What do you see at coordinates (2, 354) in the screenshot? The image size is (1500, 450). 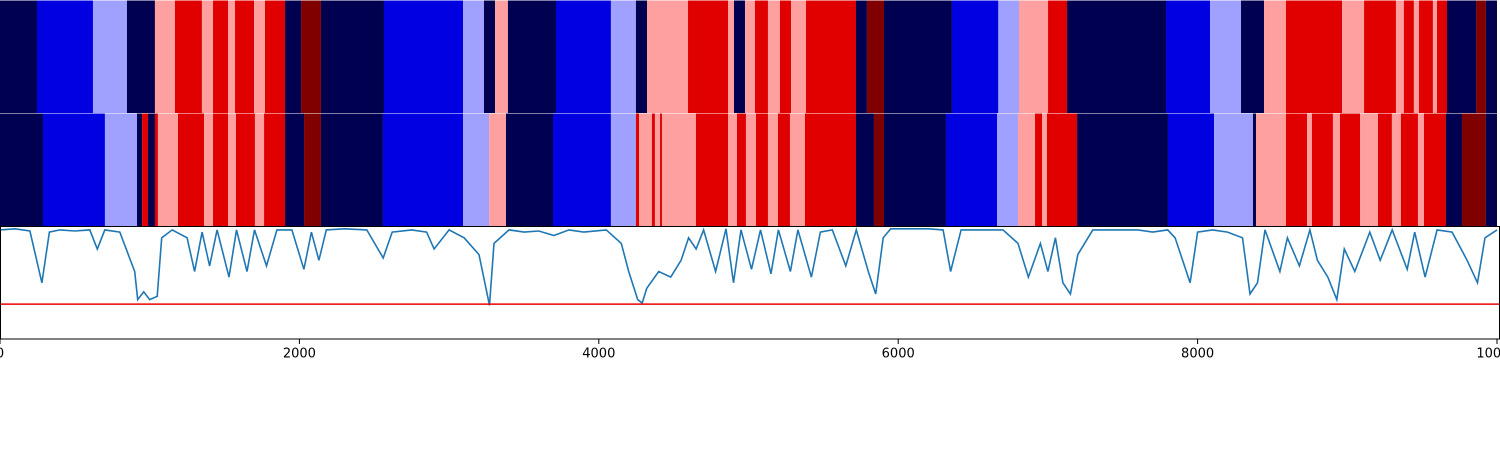 I see `x-tick-label: 0` at bounding box center [2, 354].